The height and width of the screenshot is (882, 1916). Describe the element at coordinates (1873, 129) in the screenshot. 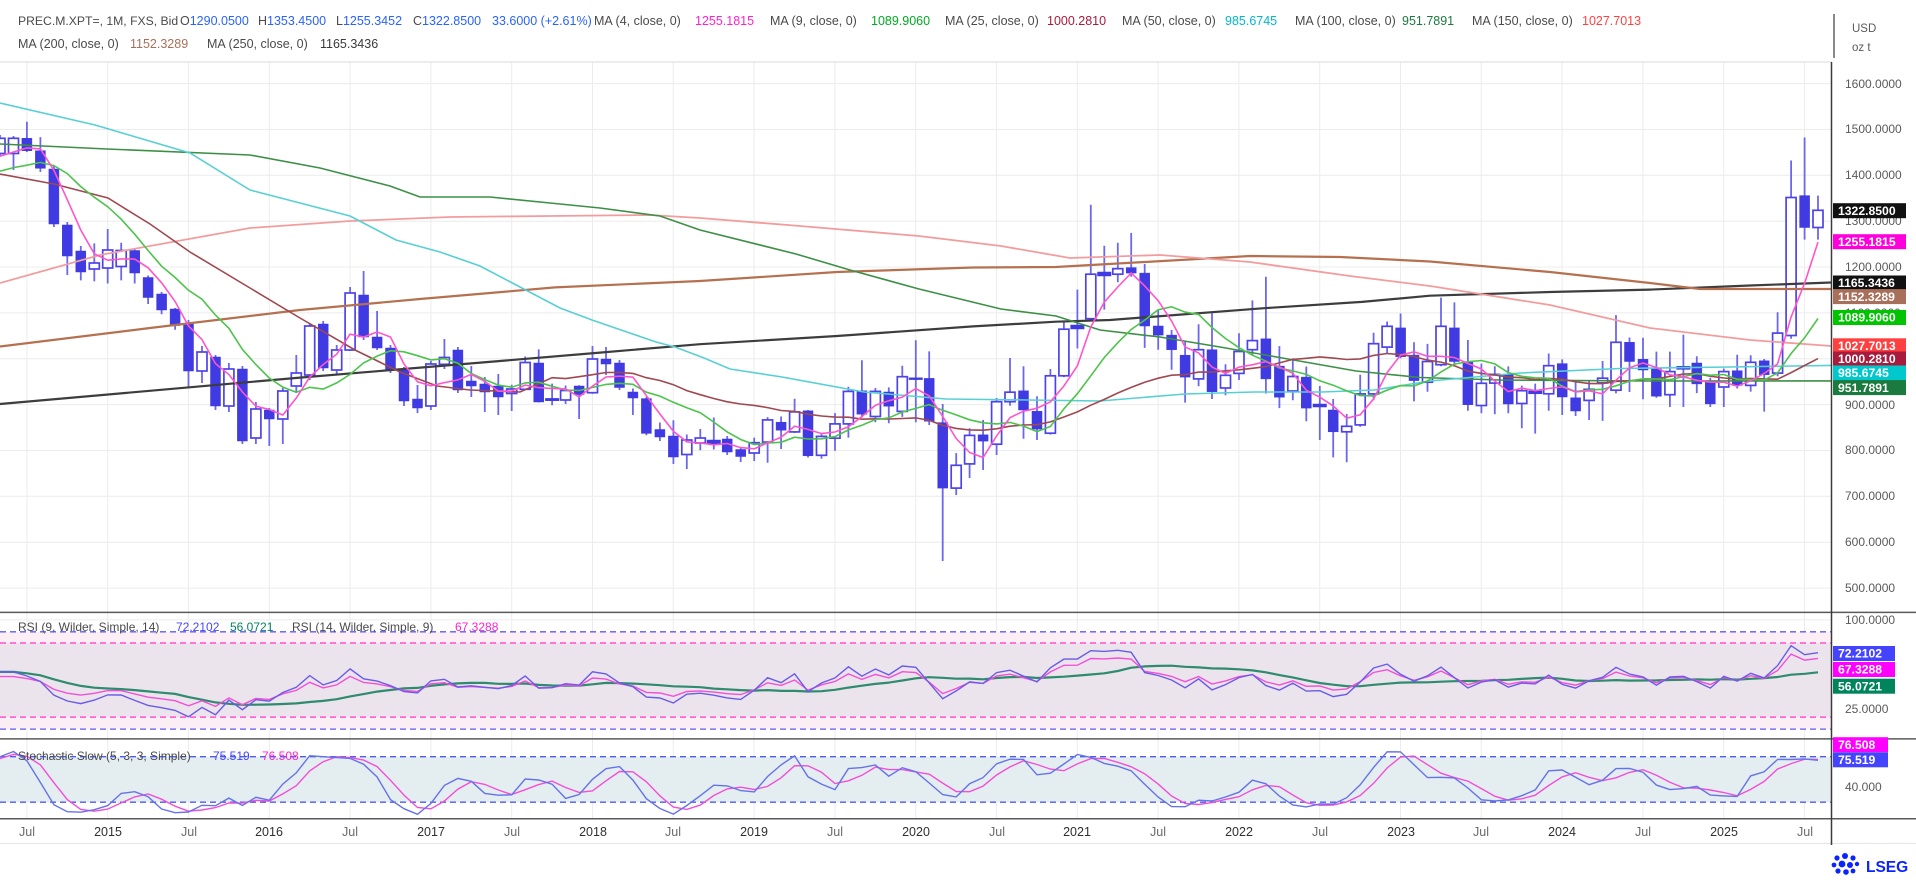

I see `svg-text: 1500.0000` at that location.